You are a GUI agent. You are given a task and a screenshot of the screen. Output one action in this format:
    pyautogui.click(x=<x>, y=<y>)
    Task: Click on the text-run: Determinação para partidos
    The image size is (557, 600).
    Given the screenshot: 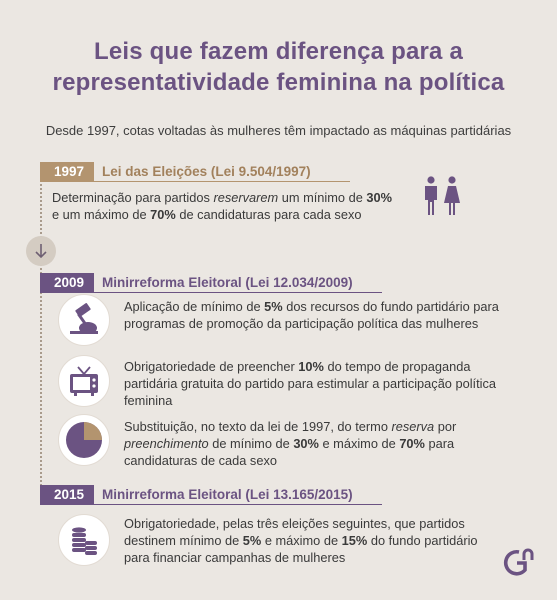 What is the action you would take?
    pyautogui.click(x=133, y=197)
    